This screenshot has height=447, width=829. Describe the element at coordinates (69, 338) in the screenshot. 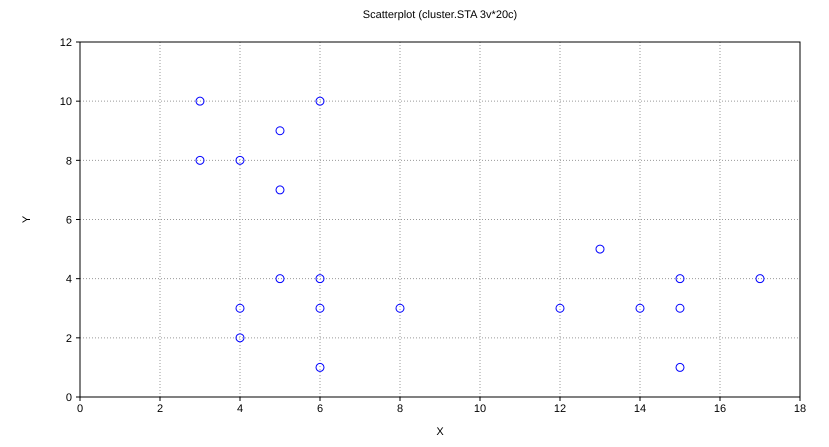

I see `y-tick-label: 2` at that location.